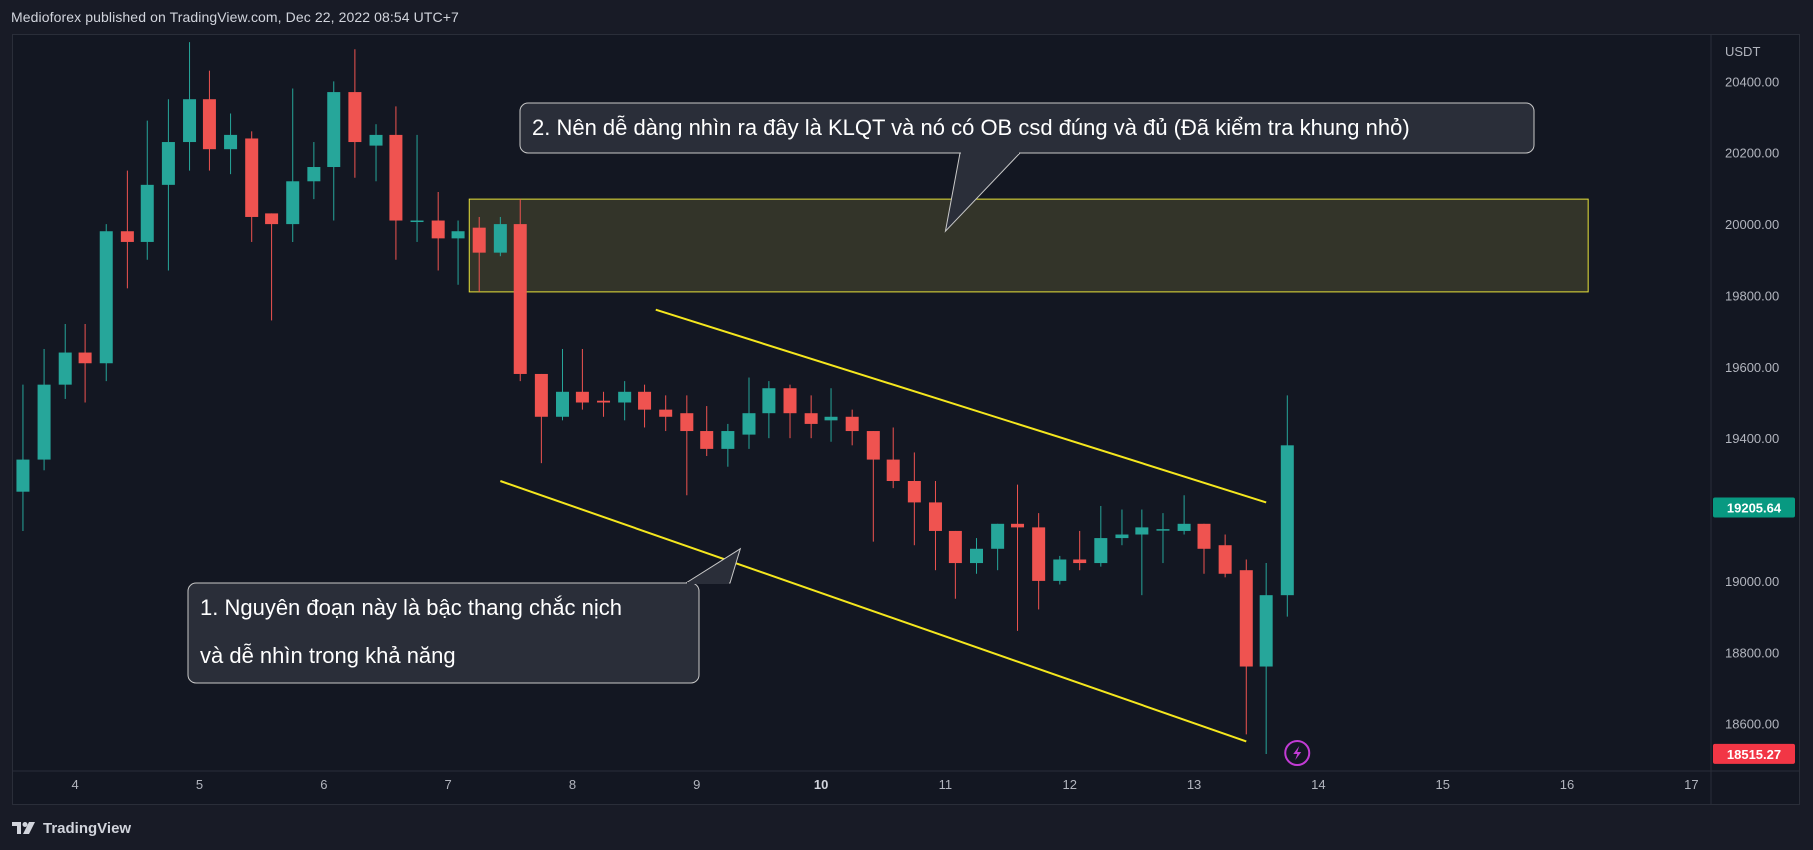  What do you see at coordinates (821, 784) in the screenshot?
I see `time-tick-label: 10` at bounding box center [821, 784].